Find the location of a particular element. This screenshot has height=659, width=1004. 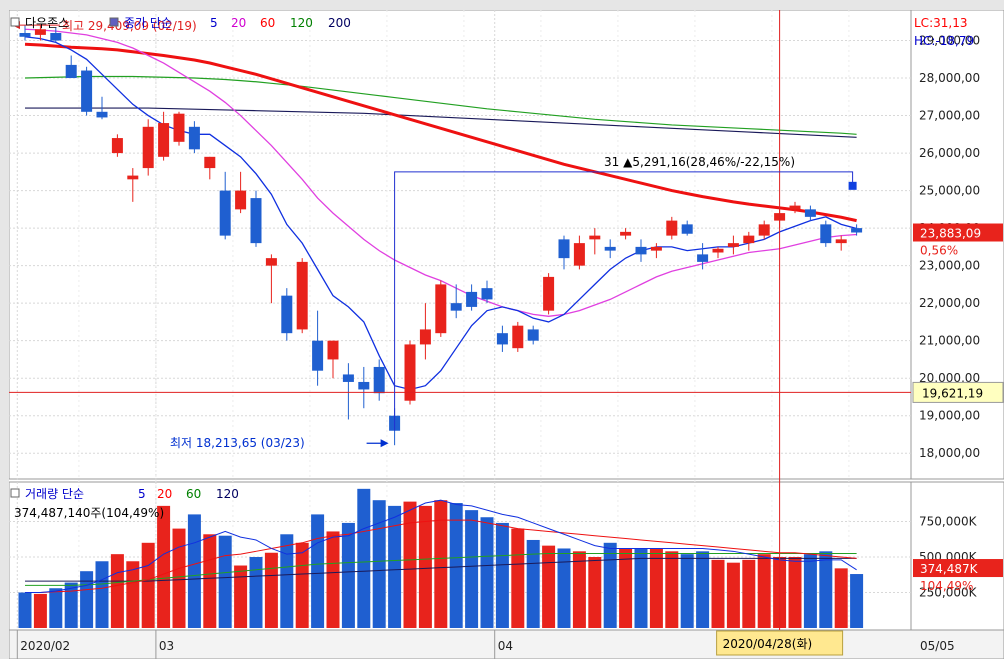

ma120-line is located at coordinates (440, 105).